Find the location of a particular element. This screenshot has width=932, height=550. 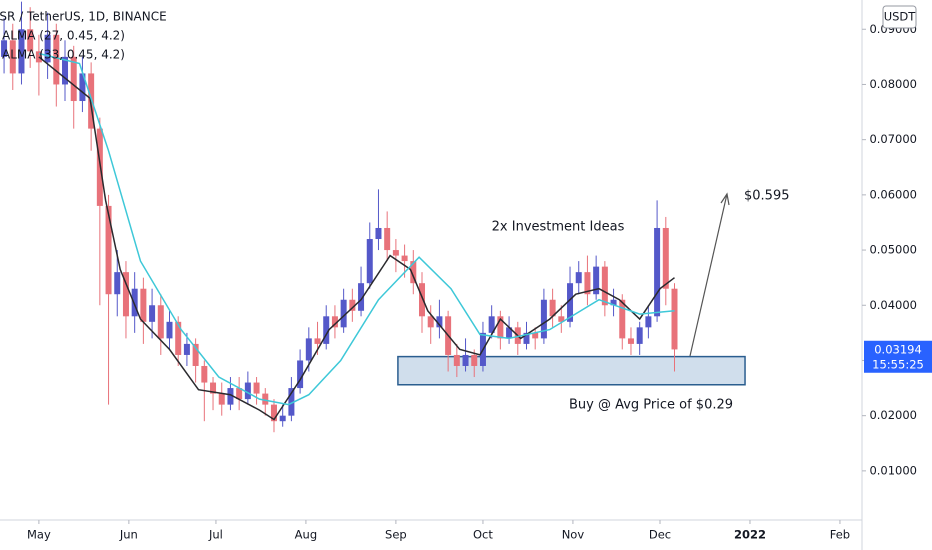

y-tick-label: 0.07000 is located at coordinates (893, 139).